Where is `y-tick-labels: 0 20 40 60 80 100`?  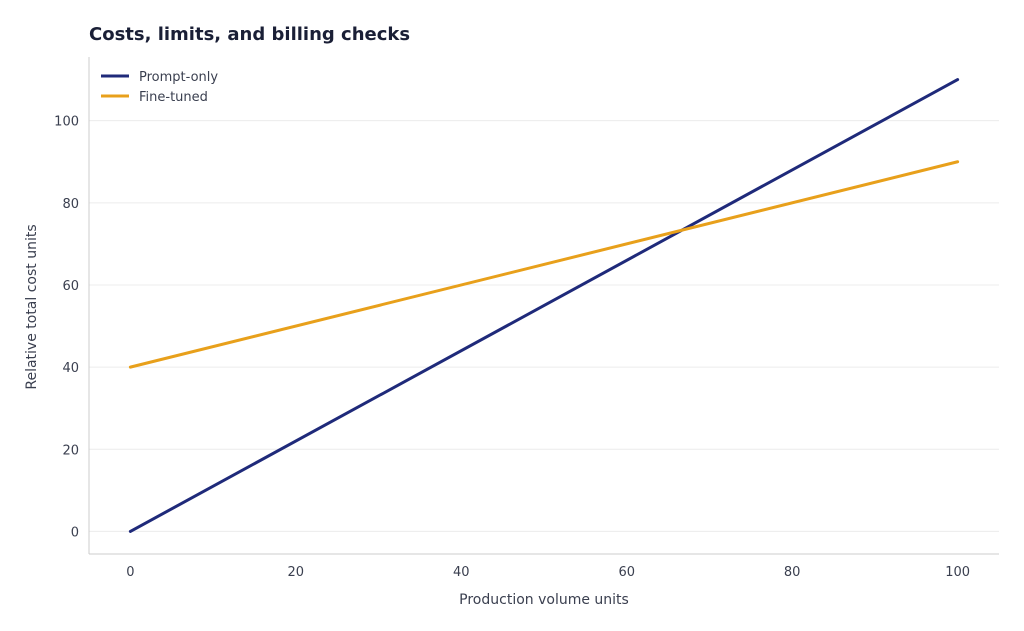 y-tick-labels: 0 20 40 60 80 100 is located at coordinates (66, 328).